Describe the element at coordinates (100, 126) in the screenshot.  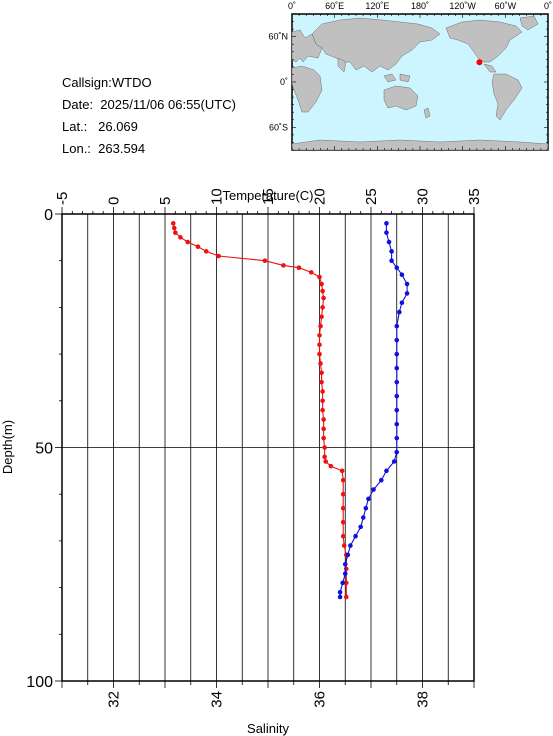
I see `latitude-text: Lat.: 26.069` at that location.